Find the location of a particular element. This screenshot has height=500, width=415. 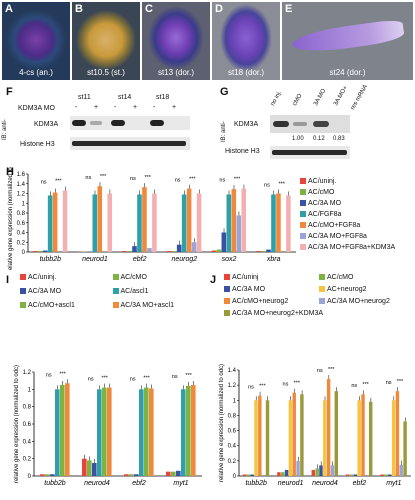

legend-item: AC/uninj is located at coordinates (241, 277).